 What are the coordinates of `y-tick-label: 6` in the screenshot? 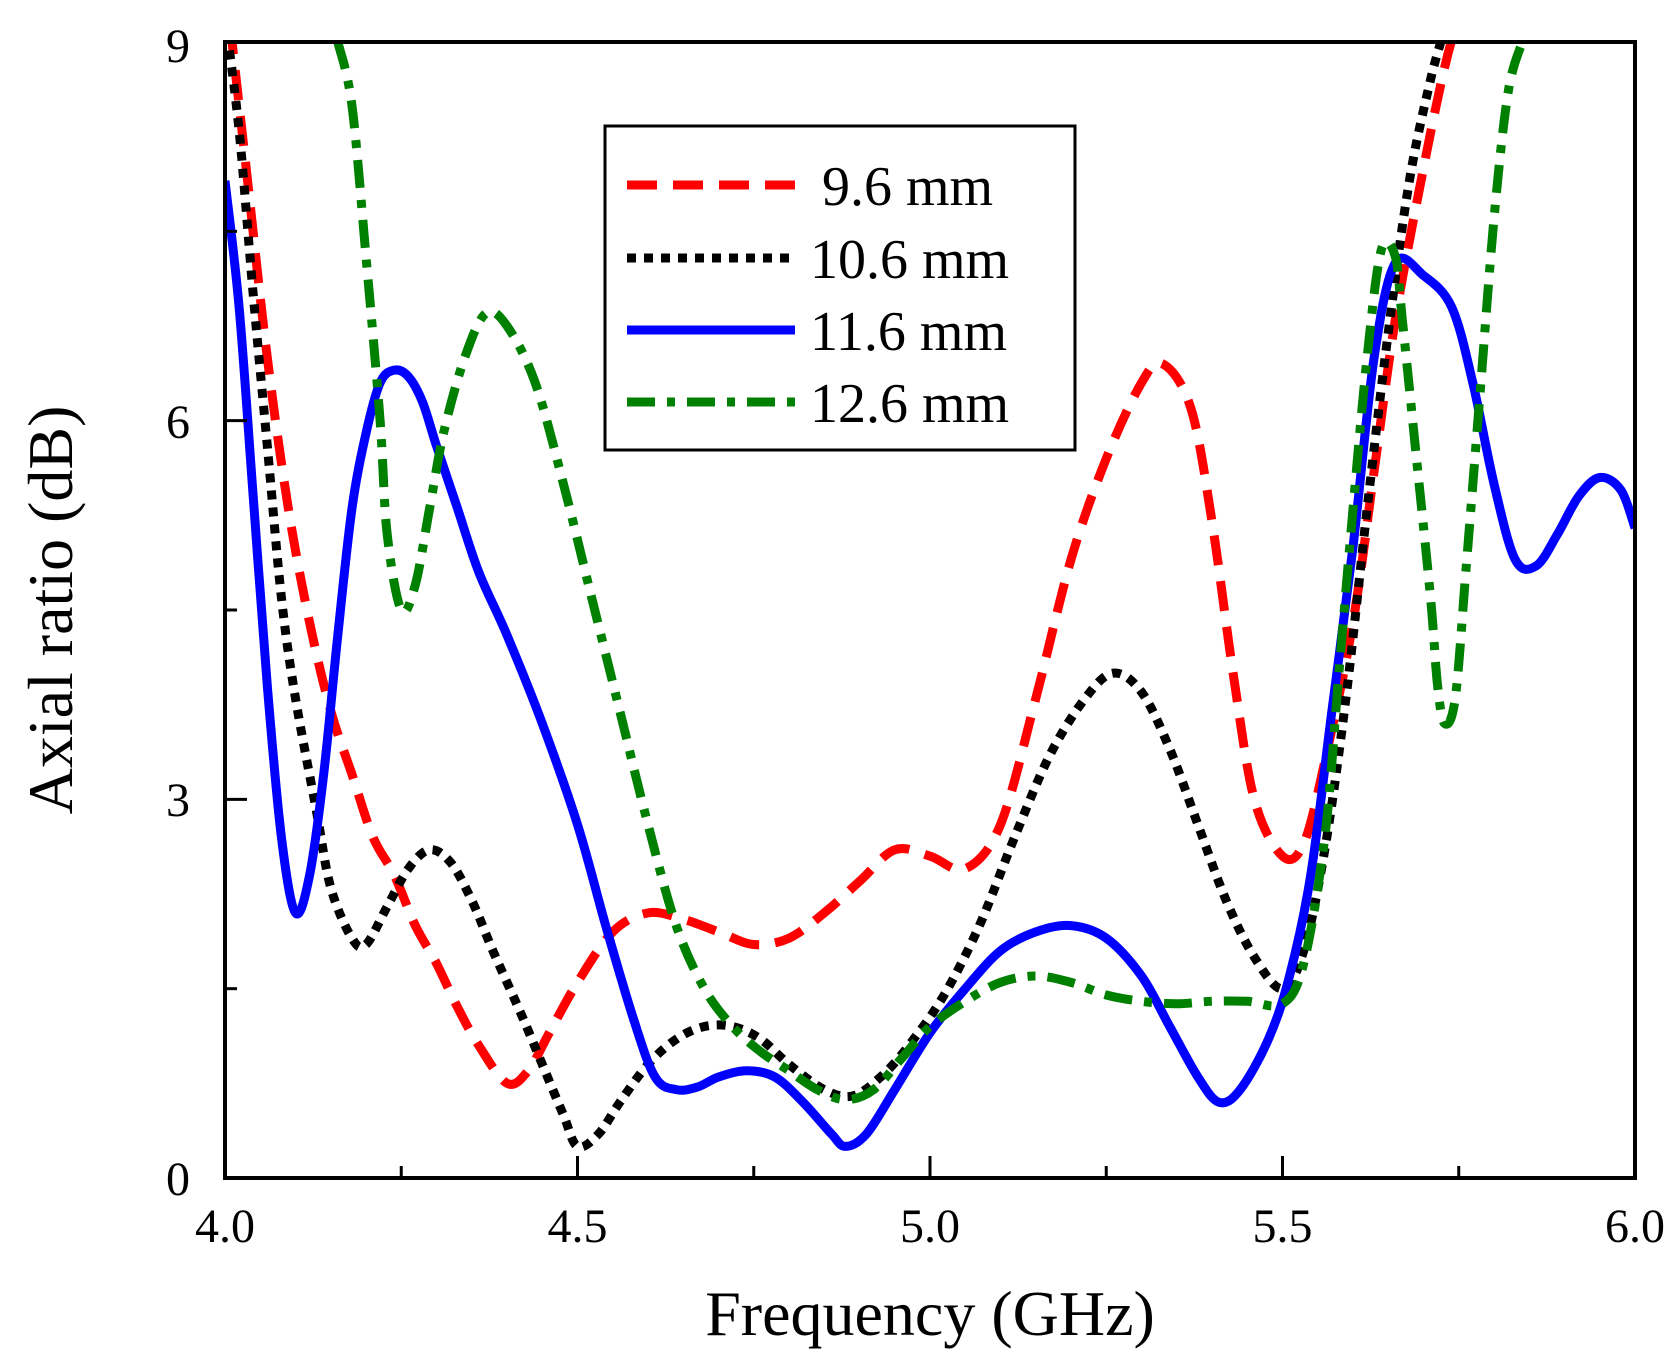 It's located at (178, 422).